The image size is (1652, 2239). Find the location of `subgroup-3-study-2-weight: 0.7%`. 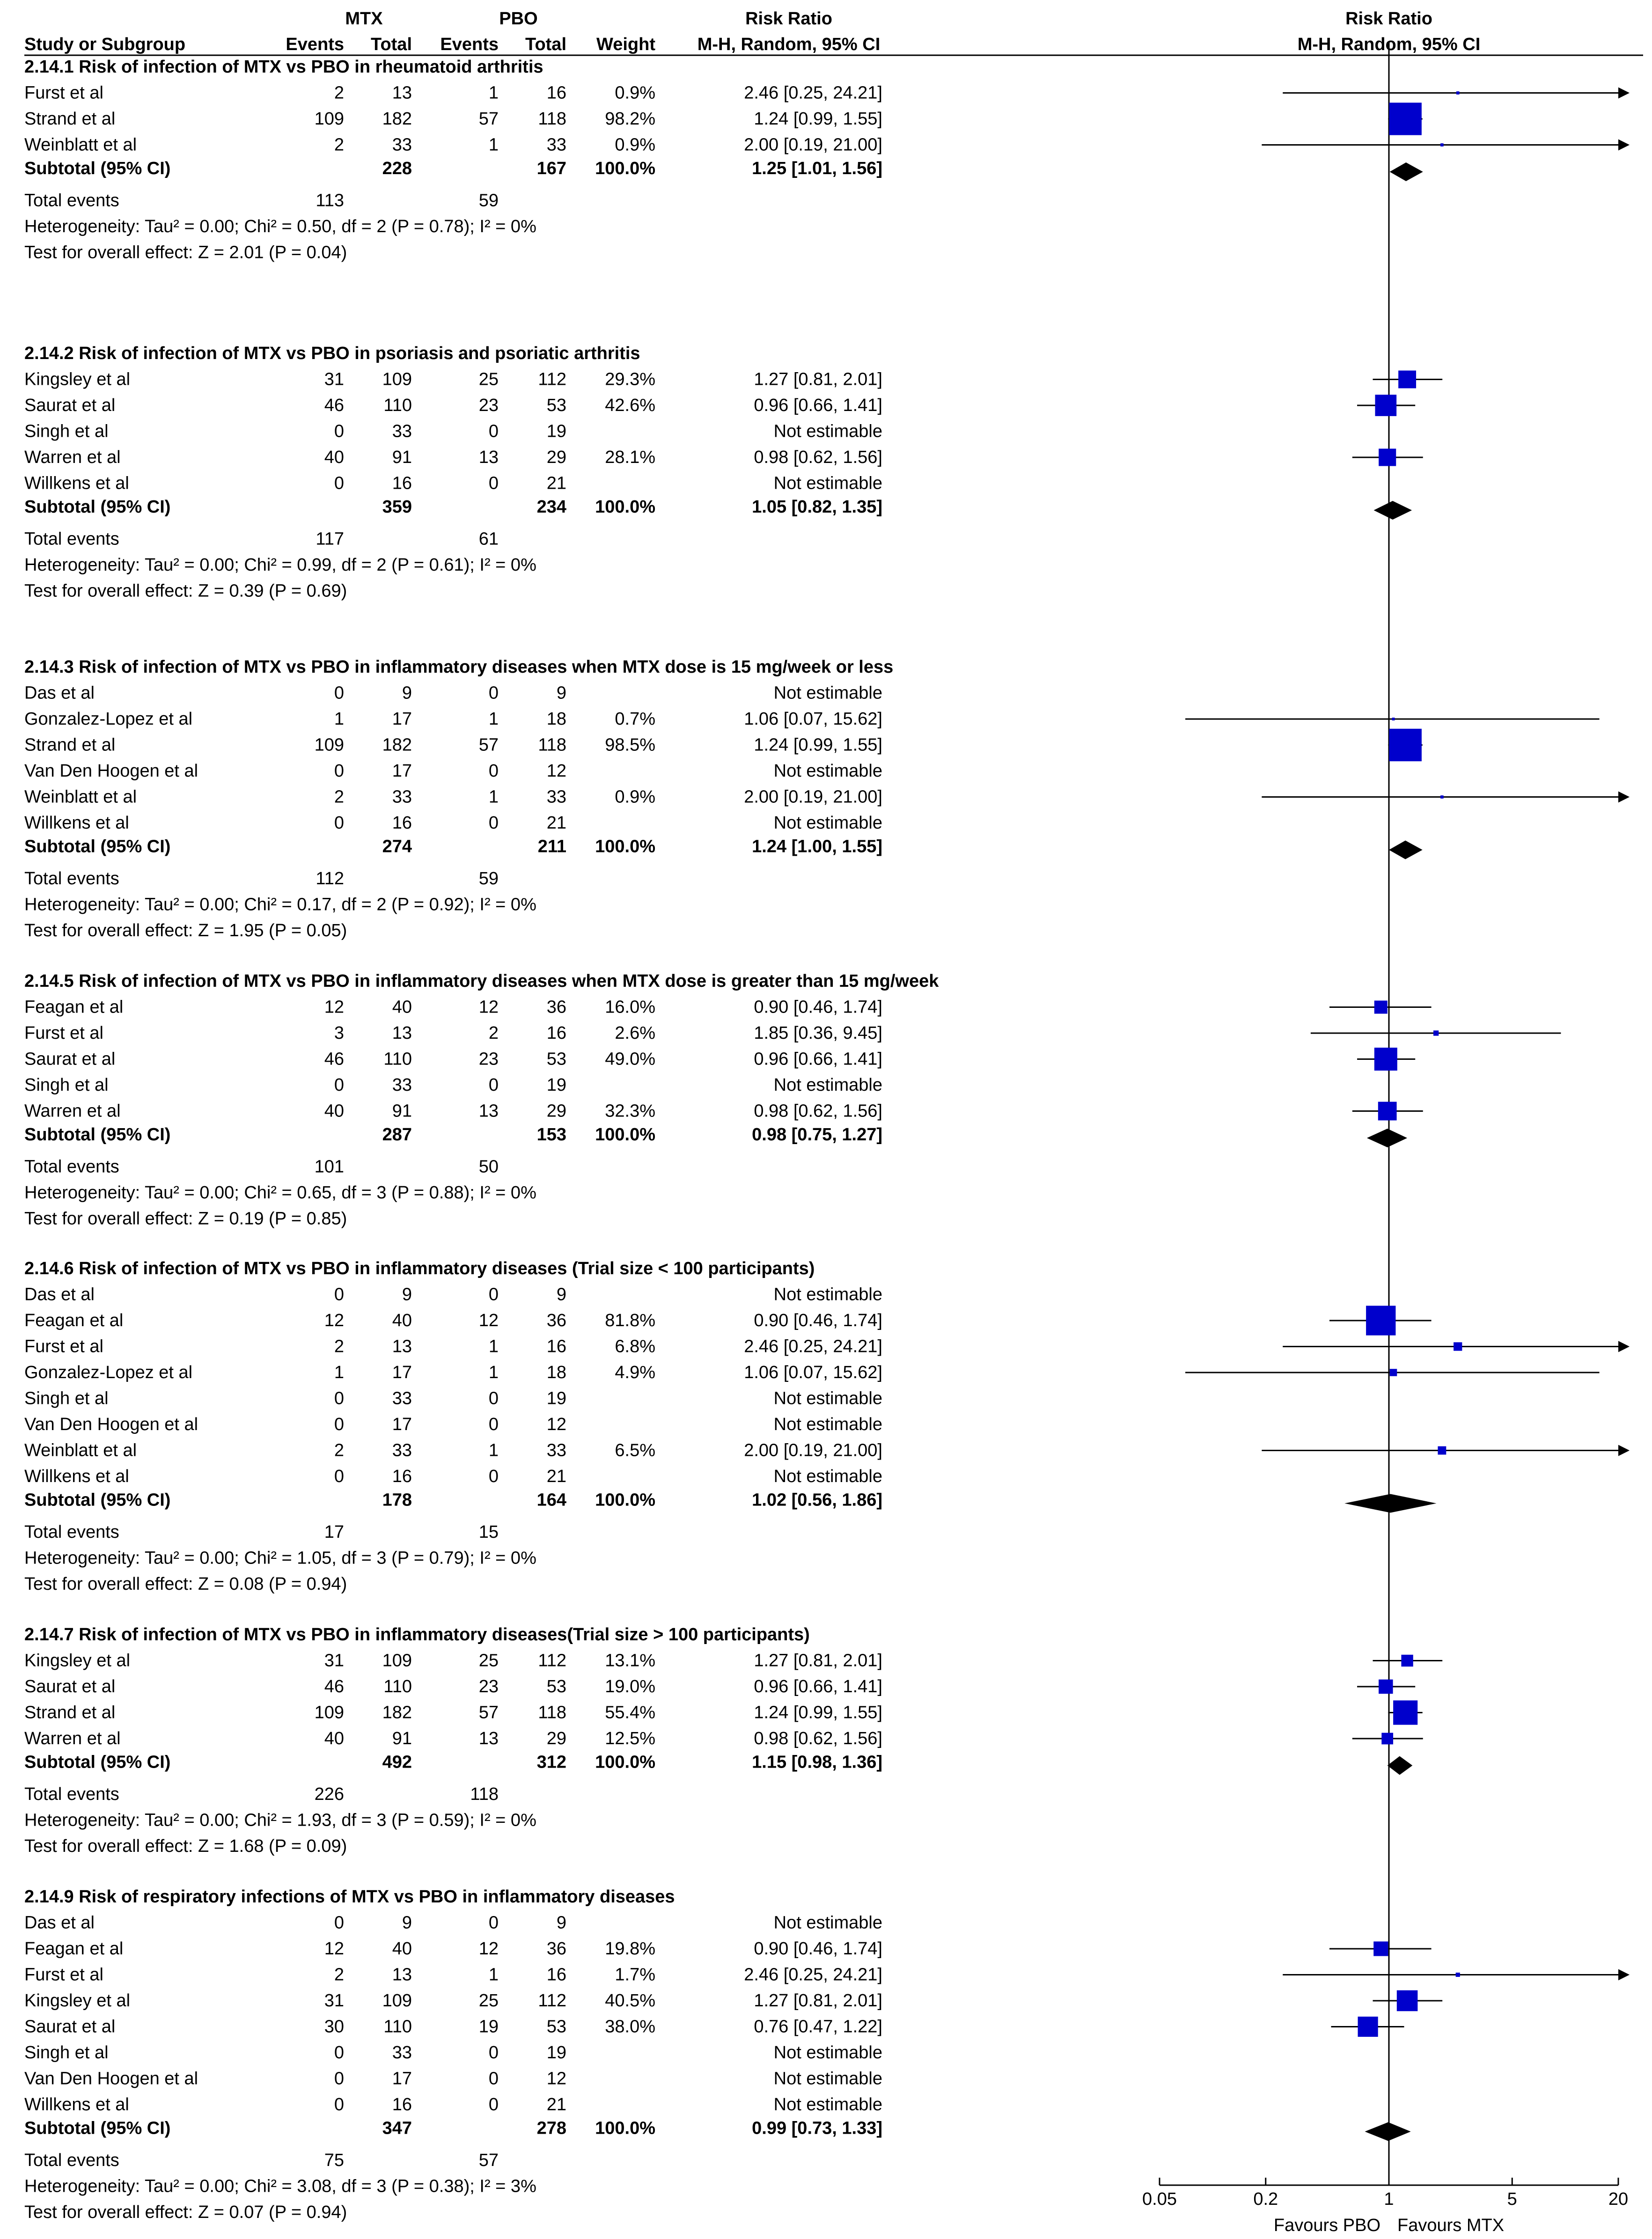

subgroup-3-study-2-weight: 0.7% is located at coordinates (635, 719).